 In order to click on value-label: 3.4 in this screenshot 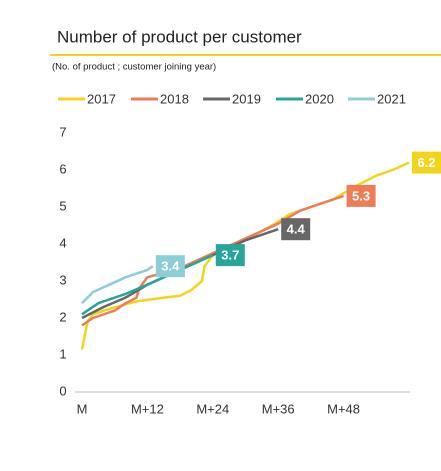, I will do `click(170, 266)`.